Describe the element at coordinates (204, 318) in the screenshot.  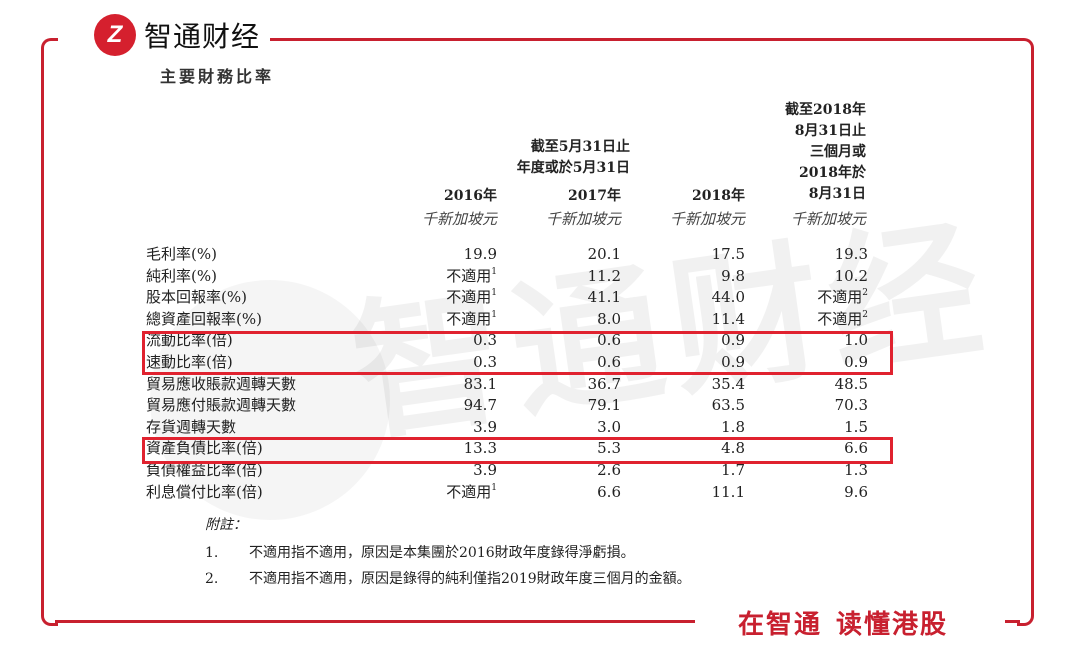
I see `row-label: 總資產回報率(%)` at that location.